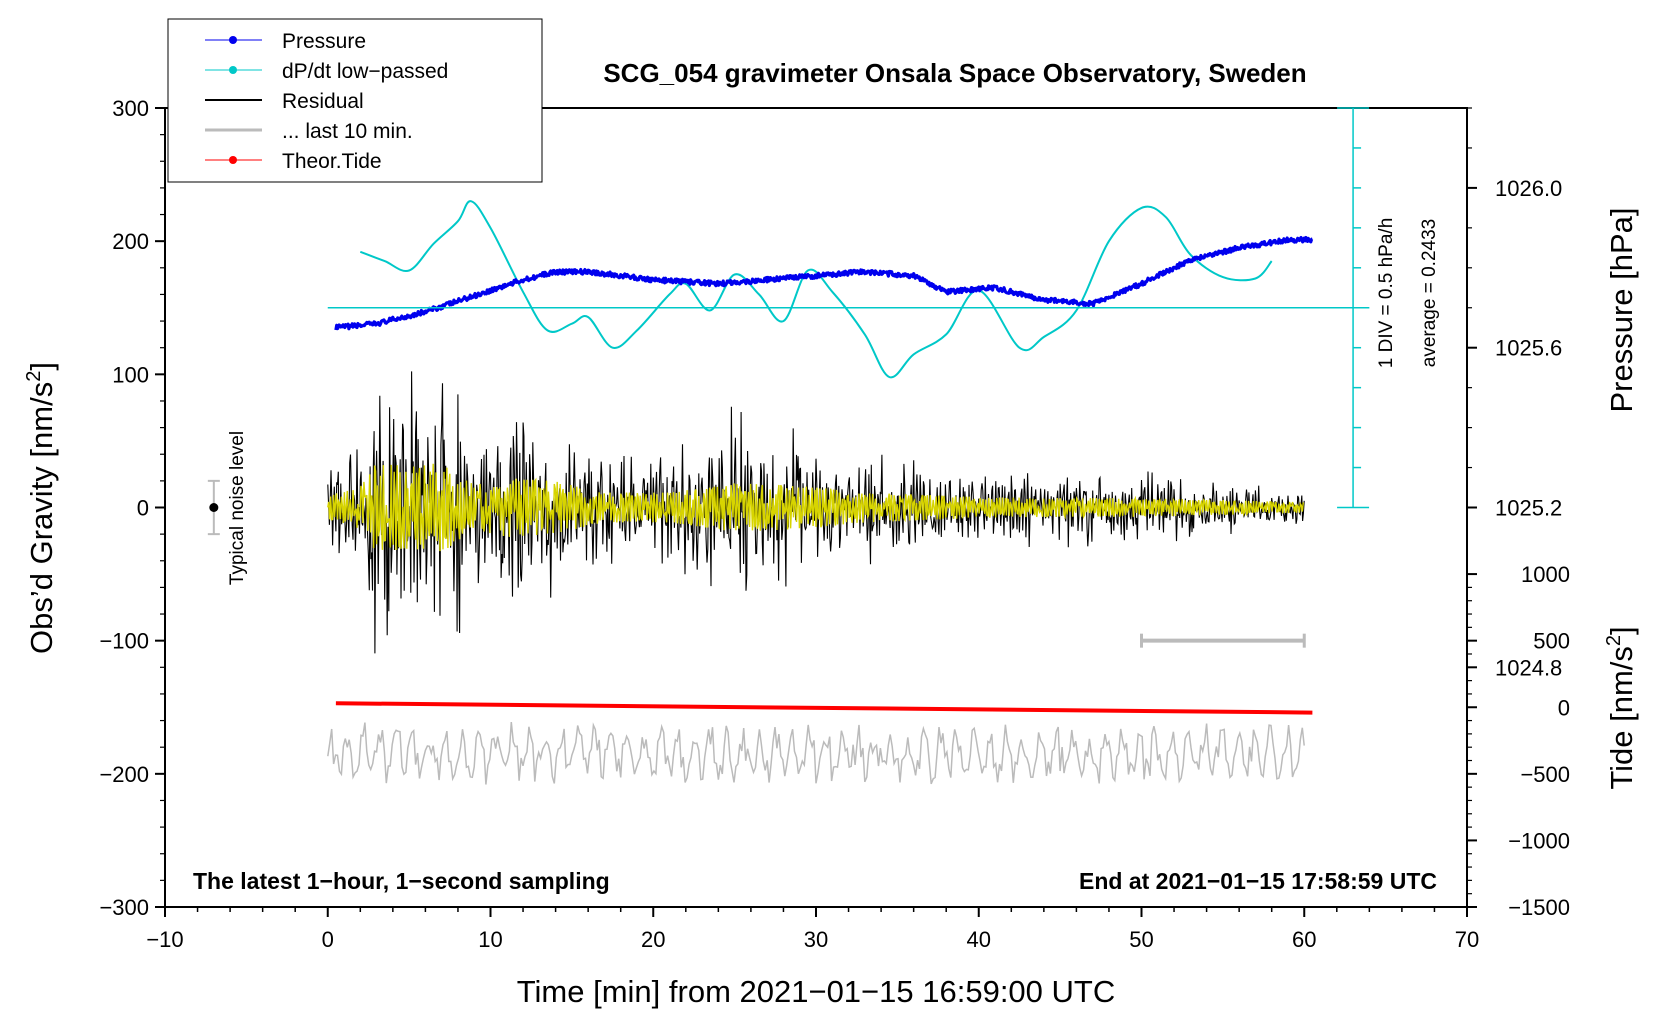  Describe the element at coordinates (1539, 840) in the screenshot. I see `tide-tick-label: −1000` at that location.